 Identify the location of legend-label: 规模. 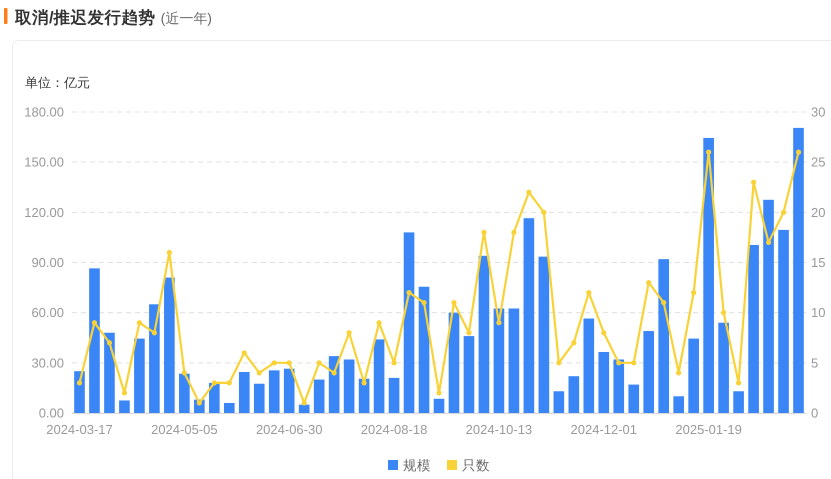
(417, 465).